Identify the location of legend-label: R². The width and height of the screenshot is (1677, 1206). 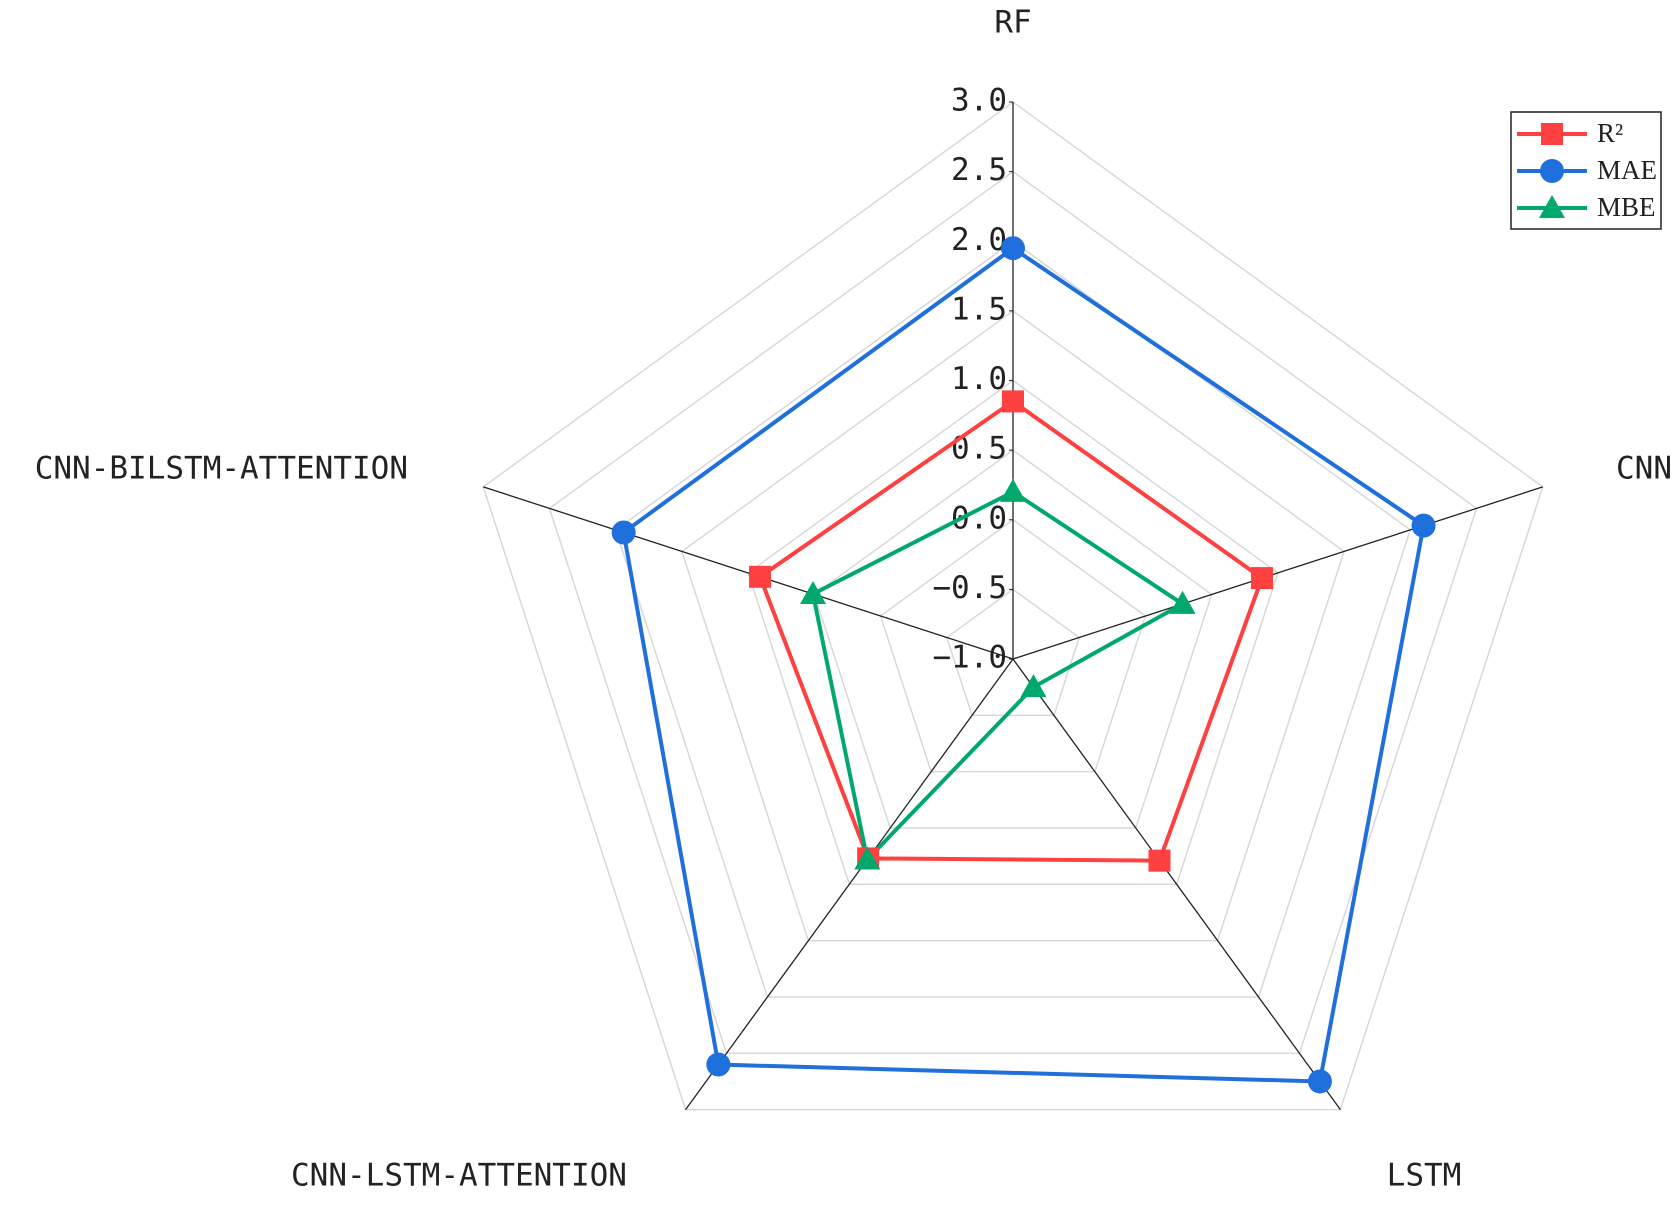
(1610, 133).